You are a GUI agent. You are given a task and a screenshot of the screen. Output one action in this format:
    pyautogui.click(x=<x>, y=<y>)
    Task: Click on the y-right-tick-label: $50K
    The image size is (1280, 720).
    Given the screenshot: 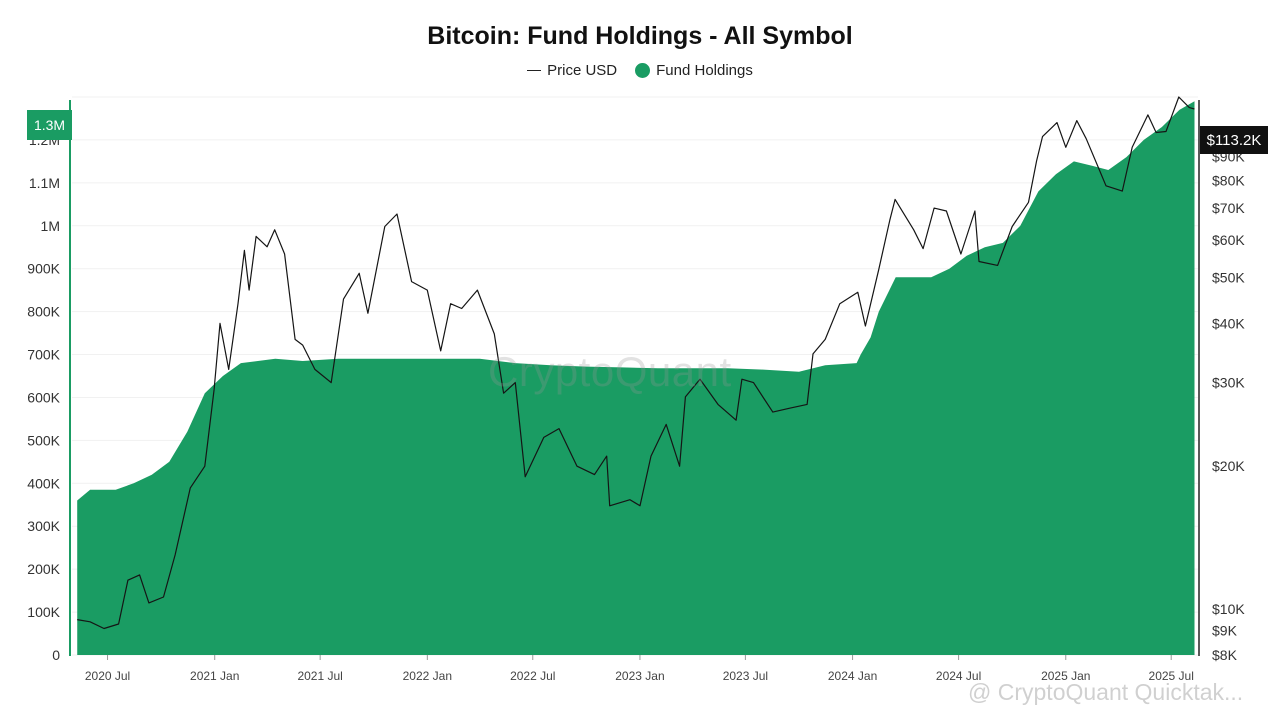 What is the action you would take?
    pyautogui.click(x=1228, y=277)
    